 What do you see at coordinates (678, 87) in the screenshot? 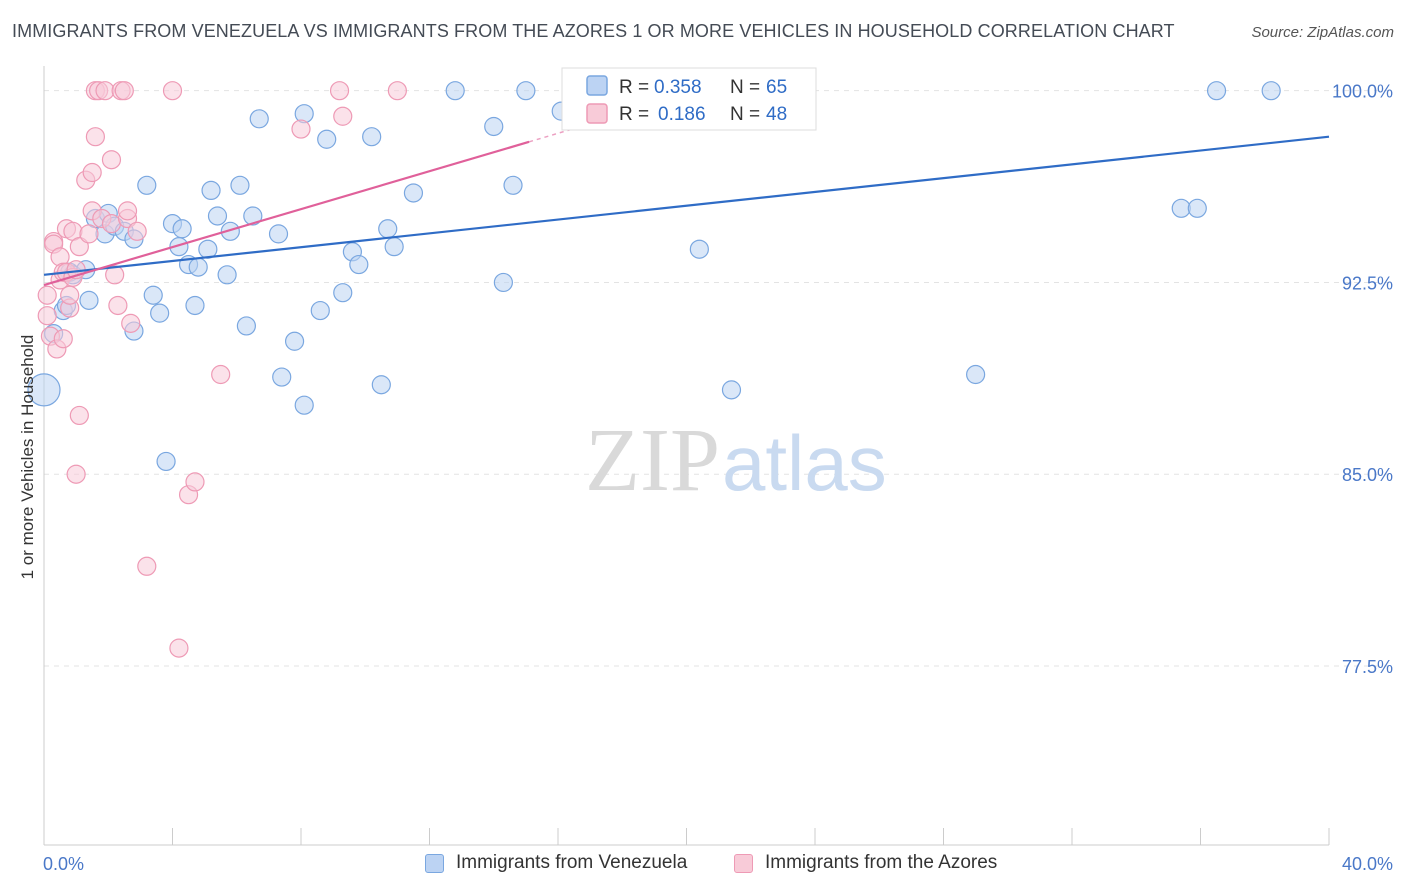
I see `legend-r-value-venezuela: 0.358` at bounding box center [678, 87].